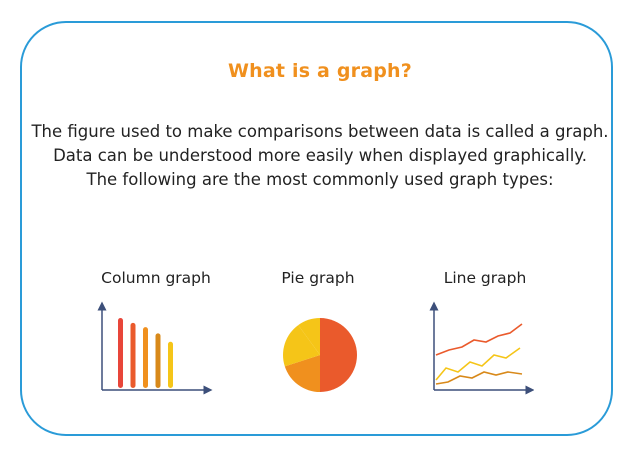 The image size is (640, 462). I want to click on line-series-bottom, so click(479, 378).